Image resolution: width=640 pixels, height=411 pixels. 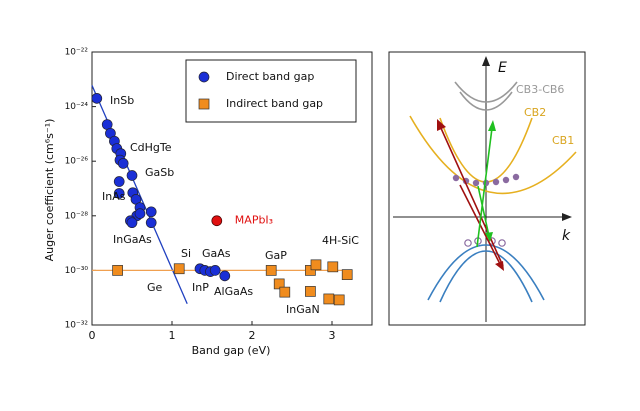 I want to click on point-annotation: CdHgTe, so click(x=151, y=147).